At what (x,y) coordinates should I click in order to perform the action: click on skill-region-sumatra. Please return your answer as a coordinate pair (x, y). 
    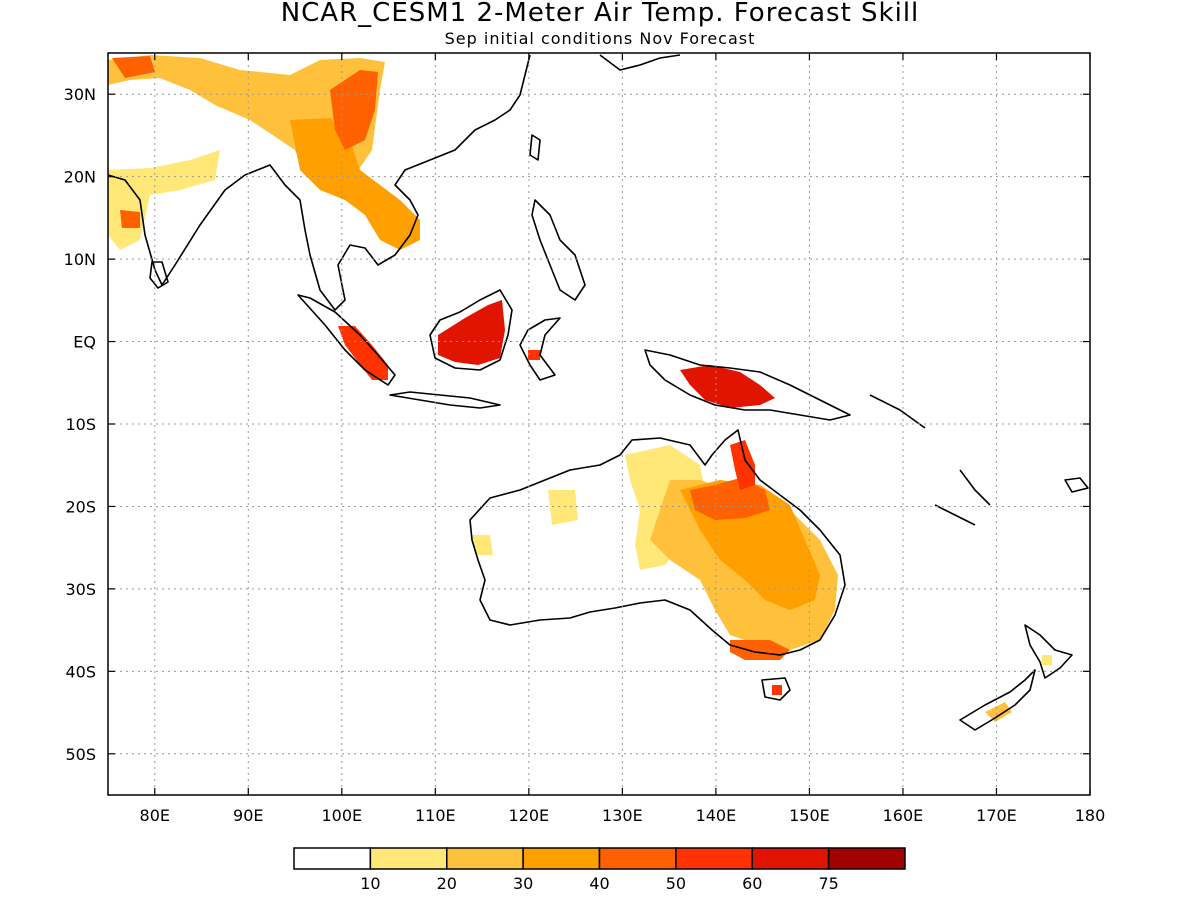
    Looking at the image, I should click on (363, 353).